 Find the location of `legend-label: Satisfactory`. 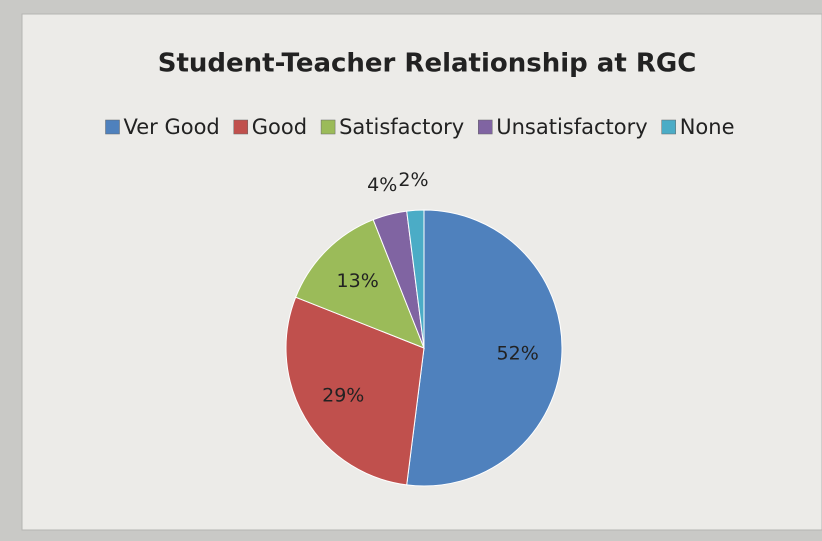

legend-label: Satisfactory is located at coordinates (401, 127).